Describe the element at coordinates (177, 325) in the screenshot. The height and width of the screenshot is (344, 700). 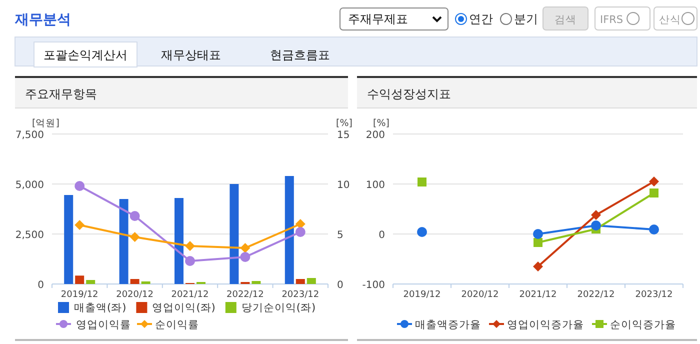
I see `legend-label: 순이익률` at that location.